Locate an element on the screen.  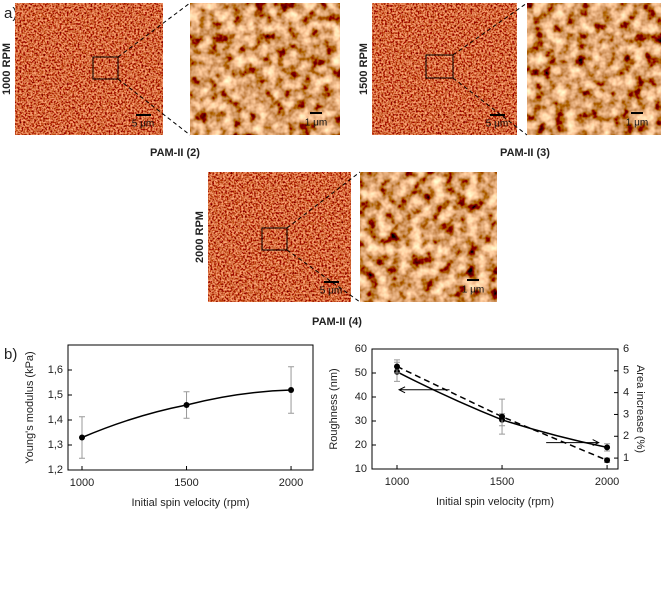
y2-tick-label: 5 is located at coordinates (626, 371).